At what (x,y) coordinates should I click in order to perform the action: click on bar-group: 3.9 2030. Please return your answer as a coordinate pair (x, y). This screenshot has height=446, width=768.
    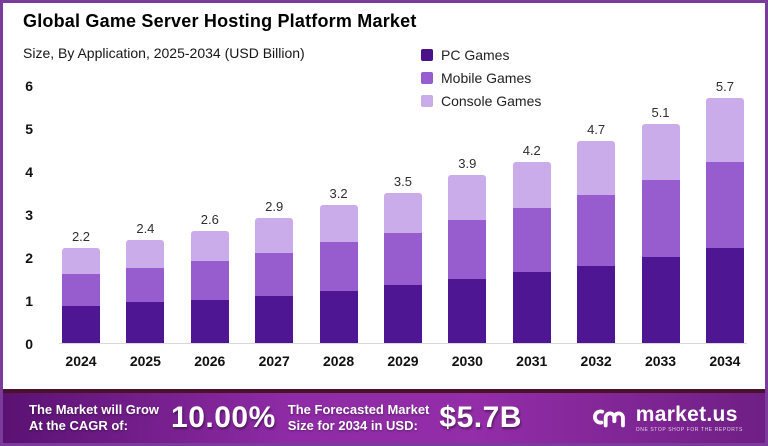
    Looking at the image, I should click on (467, 262).